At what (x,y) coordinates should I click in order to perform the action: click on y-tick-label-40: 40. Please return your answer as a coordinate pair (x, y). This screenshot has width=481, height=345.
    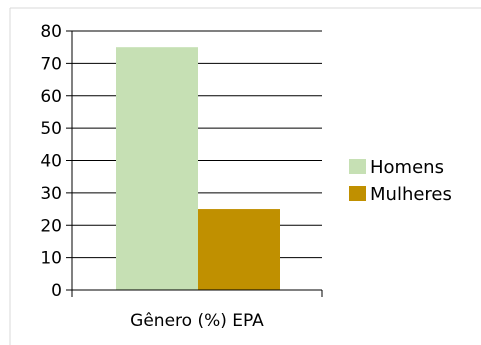
    Looking at the image, I should click on (51, 162).